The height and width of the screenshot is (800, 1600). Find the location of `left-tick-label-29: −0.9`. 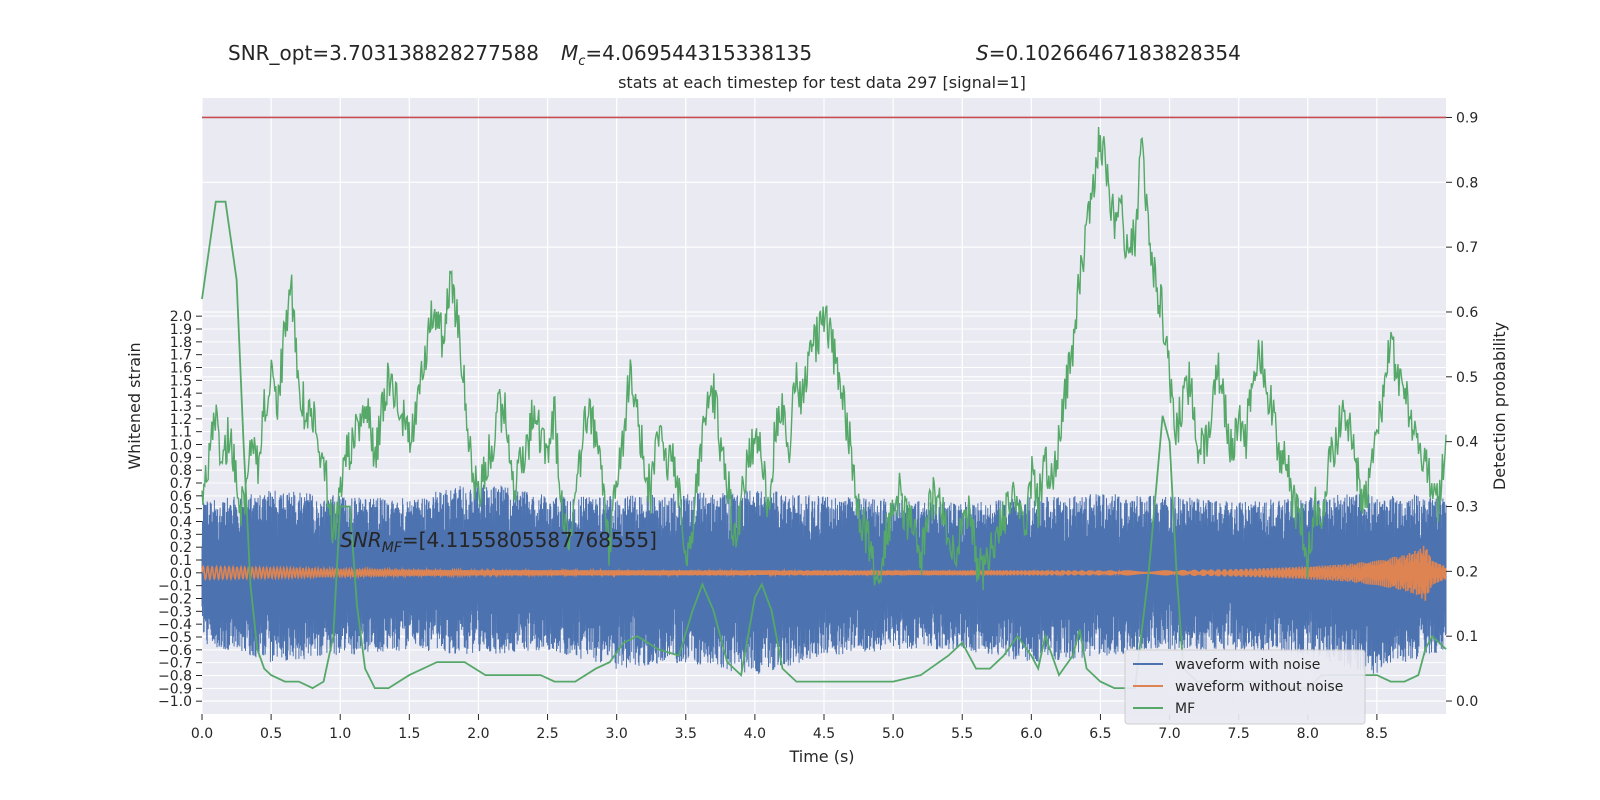

left-tick-label-29: −0.9 is located at coordinates (175, 689).